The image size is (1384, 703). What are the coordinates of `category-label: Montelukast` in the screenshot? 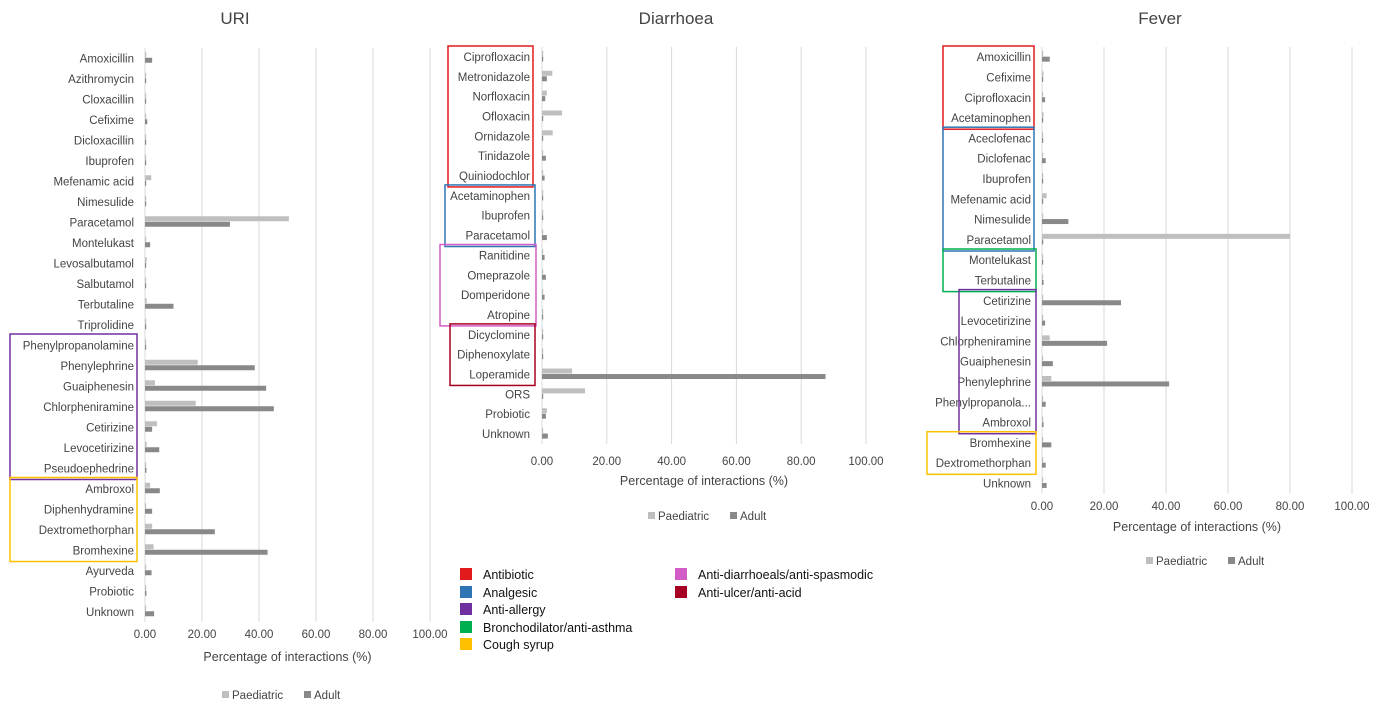 It's located at (103, 244).